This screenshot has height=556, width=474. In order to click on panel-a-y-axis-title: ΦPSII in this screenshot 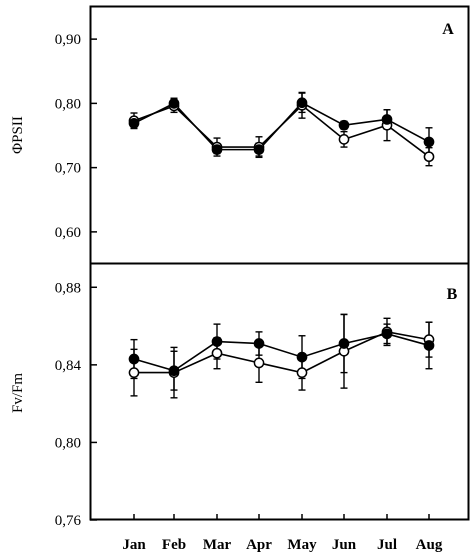, I will do `click(18, 135)`.